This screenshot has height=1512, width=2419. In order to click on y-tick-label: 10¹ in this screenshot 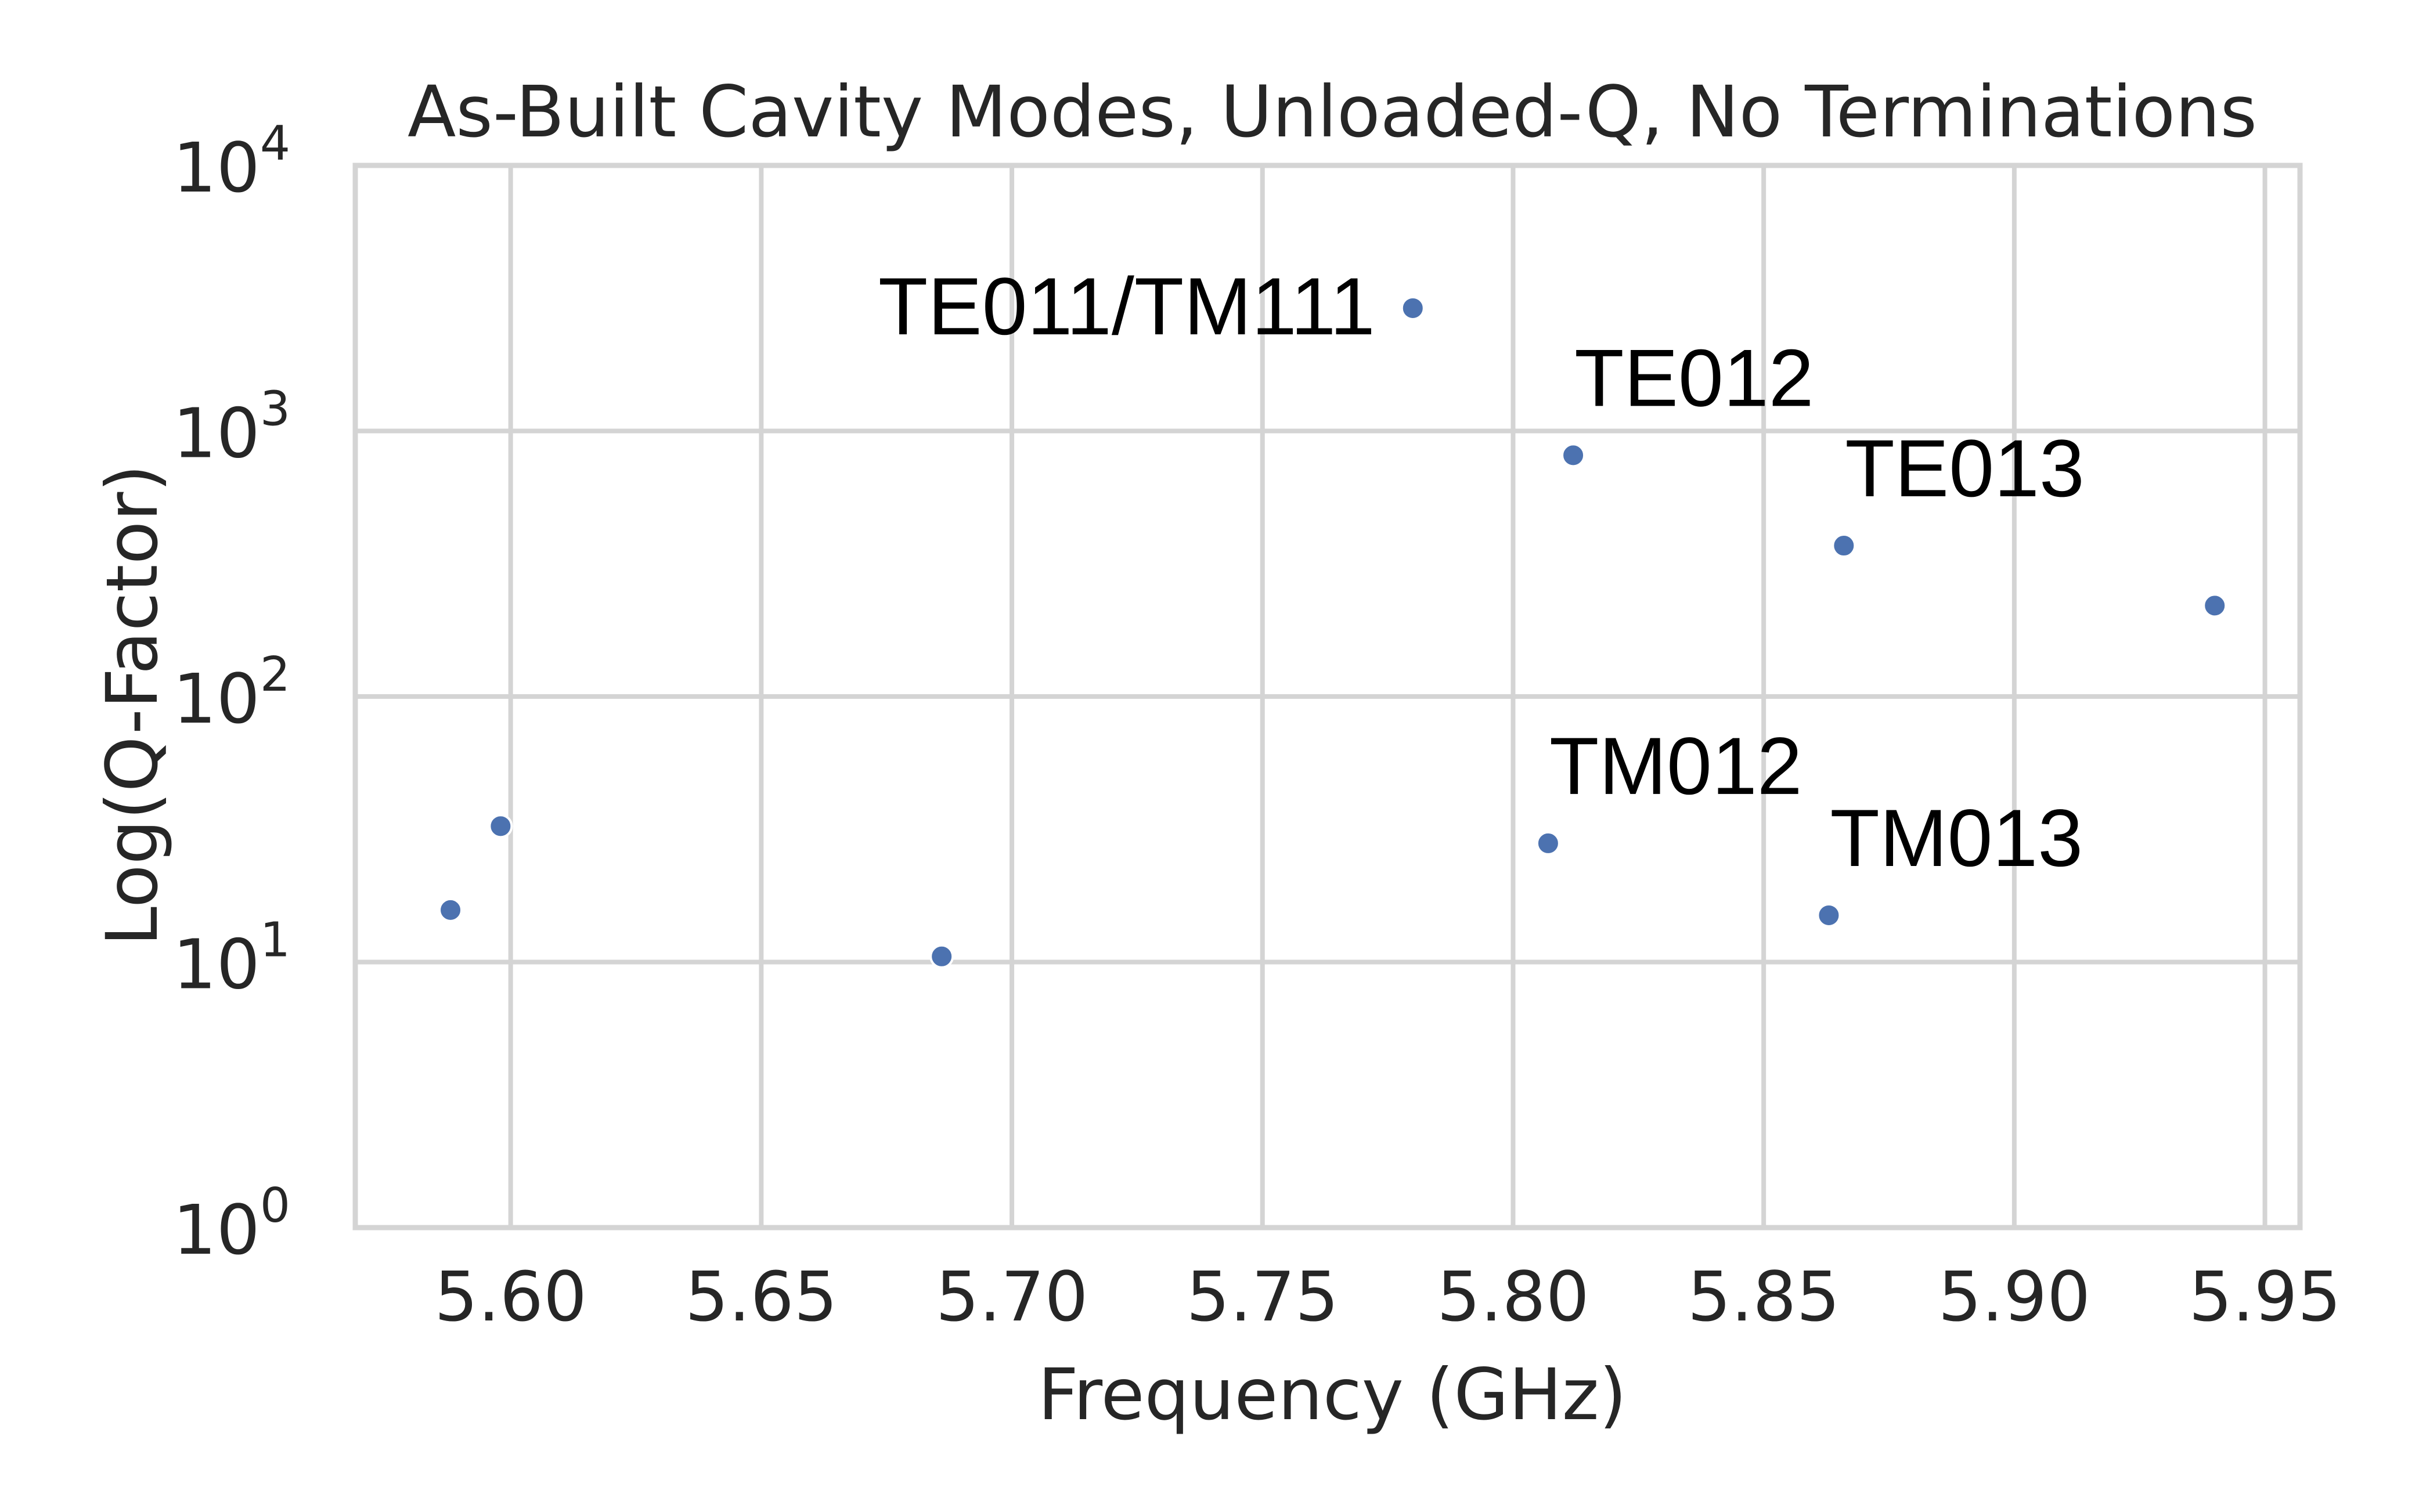, I will do `click(231, 959)`.